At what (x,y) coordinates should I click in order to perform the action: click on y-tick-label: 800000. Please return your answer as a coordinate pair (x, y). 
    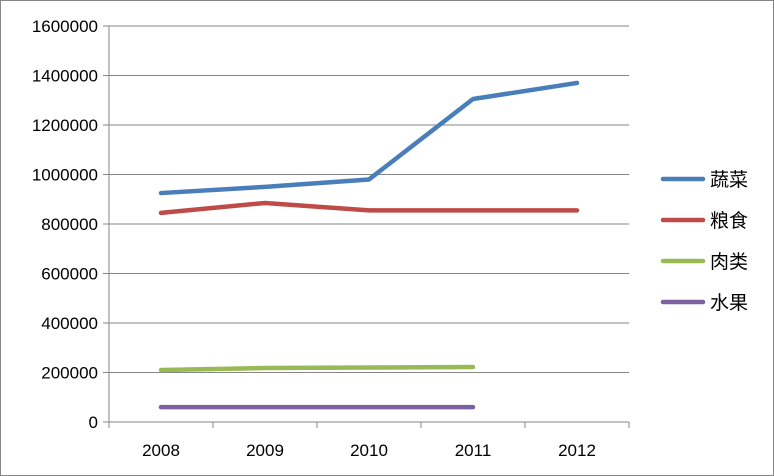
    Looking at the image, I should click on (69, 224).